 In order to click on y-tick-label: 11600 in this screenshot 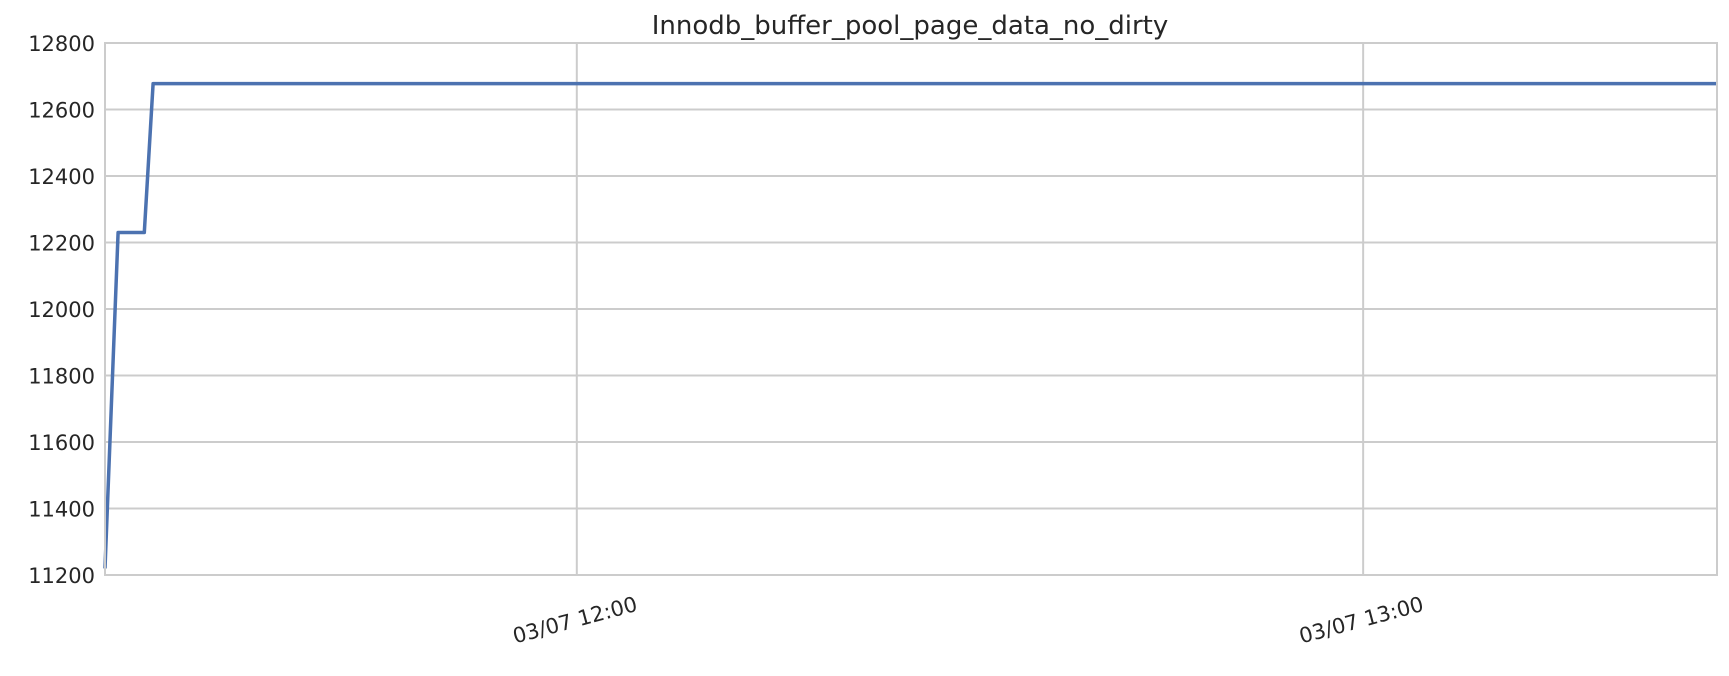, I will do `click(61, 443)`.